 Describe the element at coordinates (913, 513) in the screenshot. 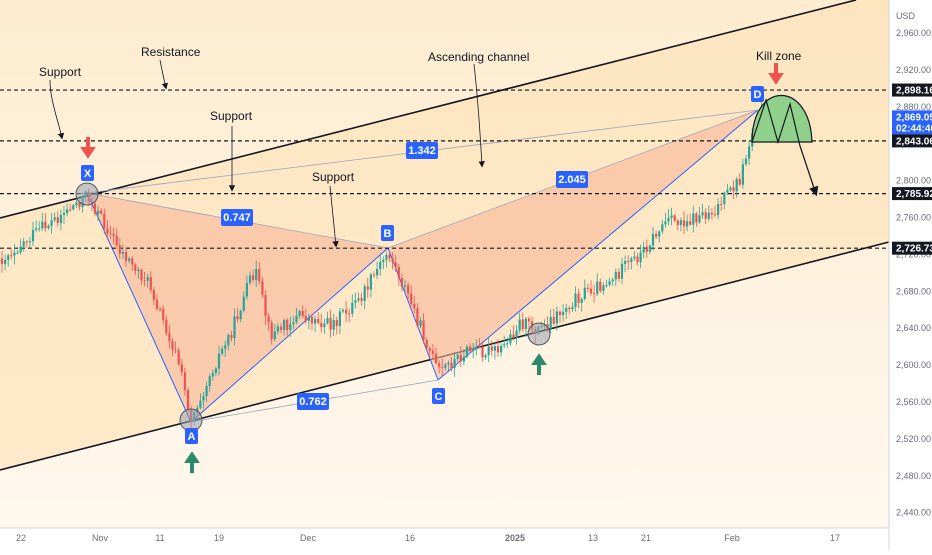

I see `y-tick-label: 2,440.00` at that location.